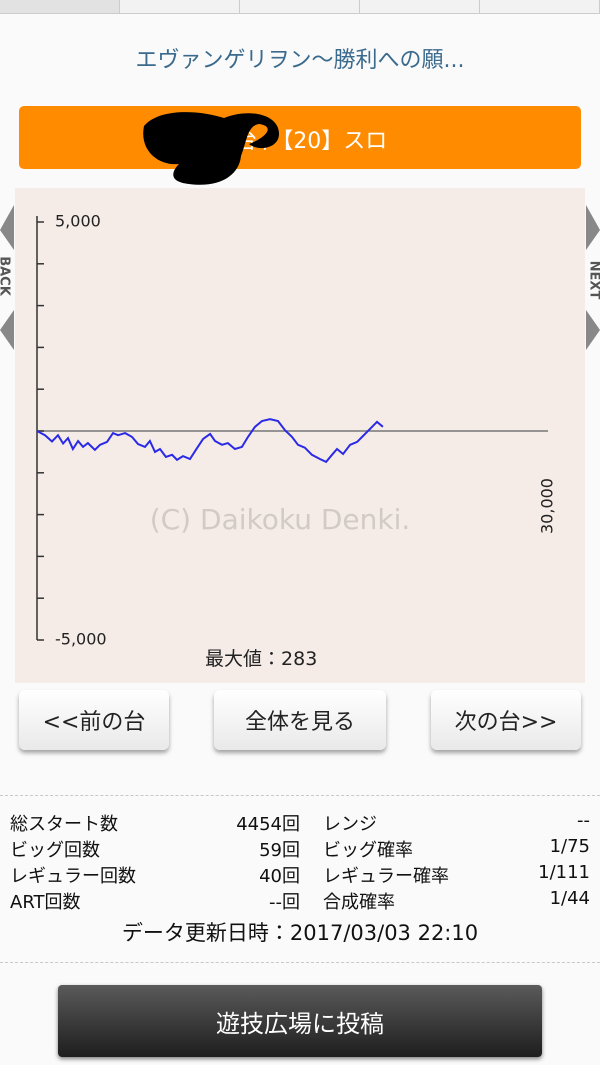 The width and height of the screenshot is (600, 1065). I want to click on data-line, so click(210, 441).